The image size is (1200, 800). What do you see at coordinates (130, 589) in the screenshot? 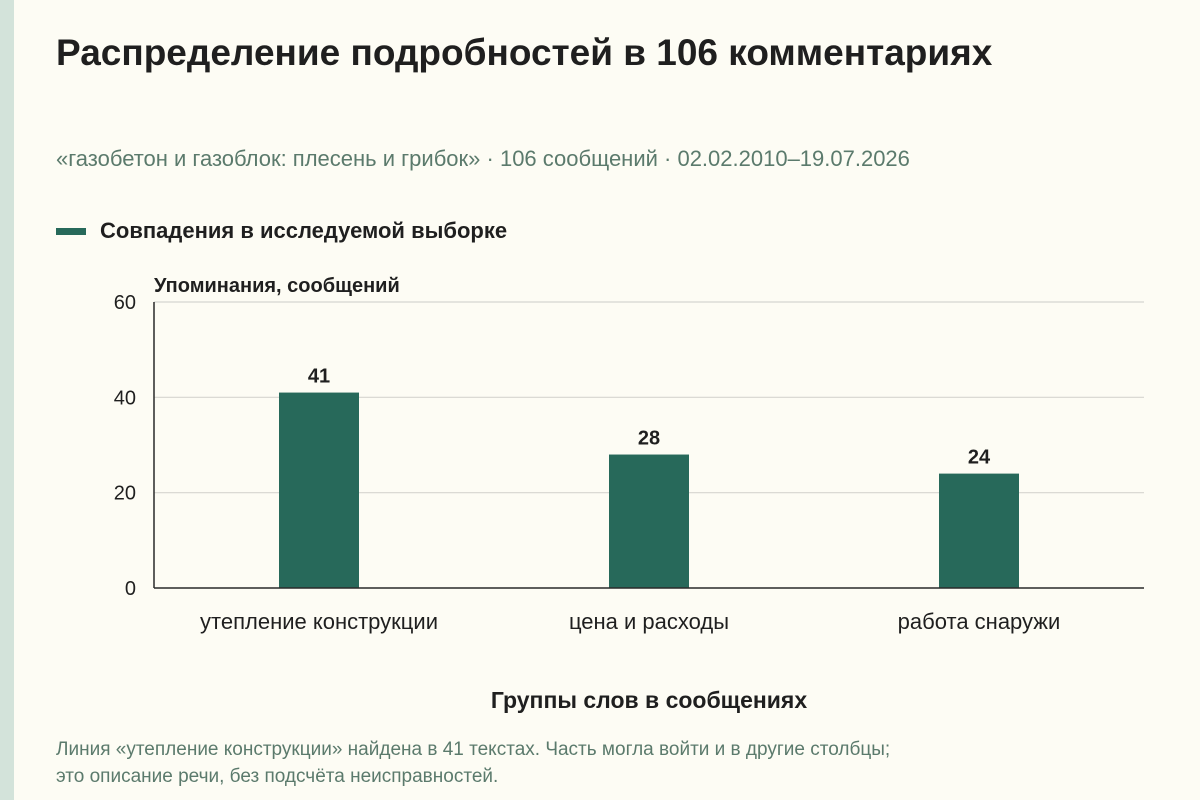
I see `y-tick-label: 0` at bounding box center [130, 589].